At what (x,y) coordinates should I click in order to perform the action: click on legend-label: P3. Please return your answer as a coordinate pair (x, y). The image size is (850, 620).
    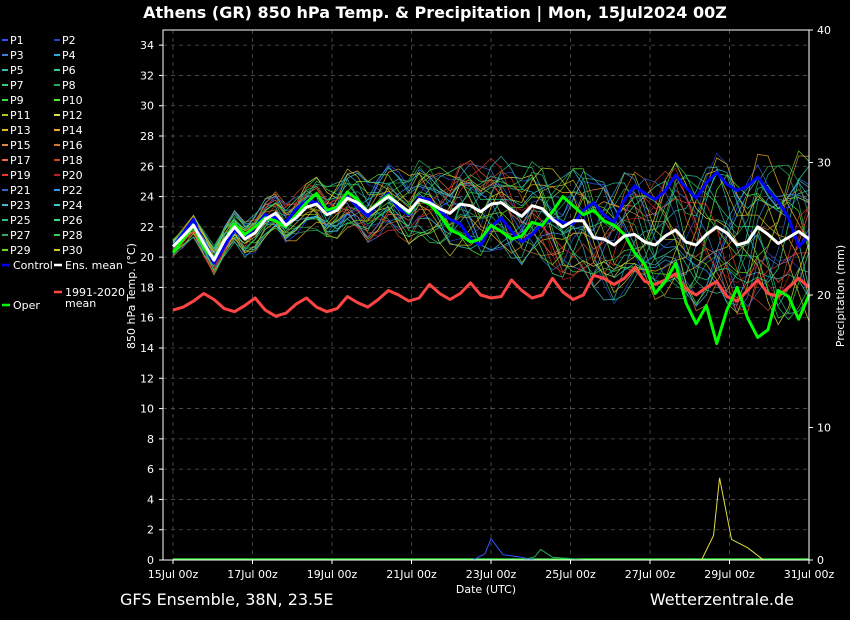
    Looking at the image, I should click on (17, 55).